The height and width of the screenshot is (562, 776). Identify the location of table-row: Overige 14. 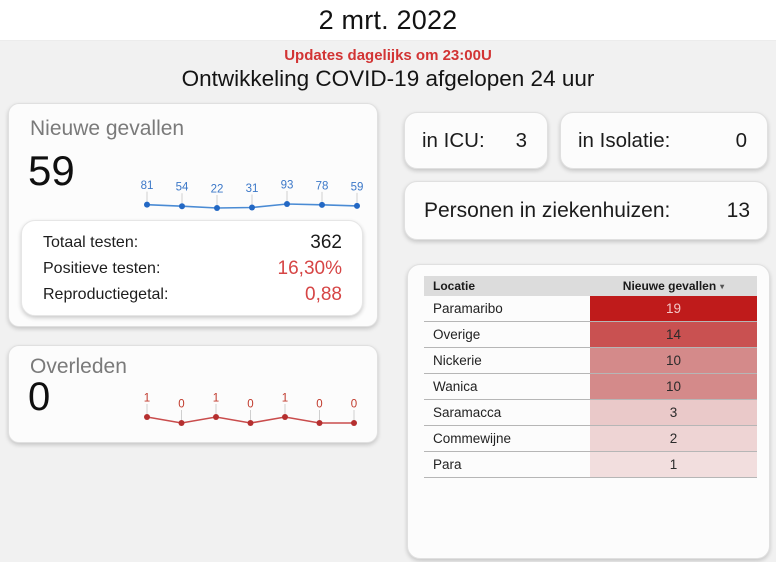
(590, 335).